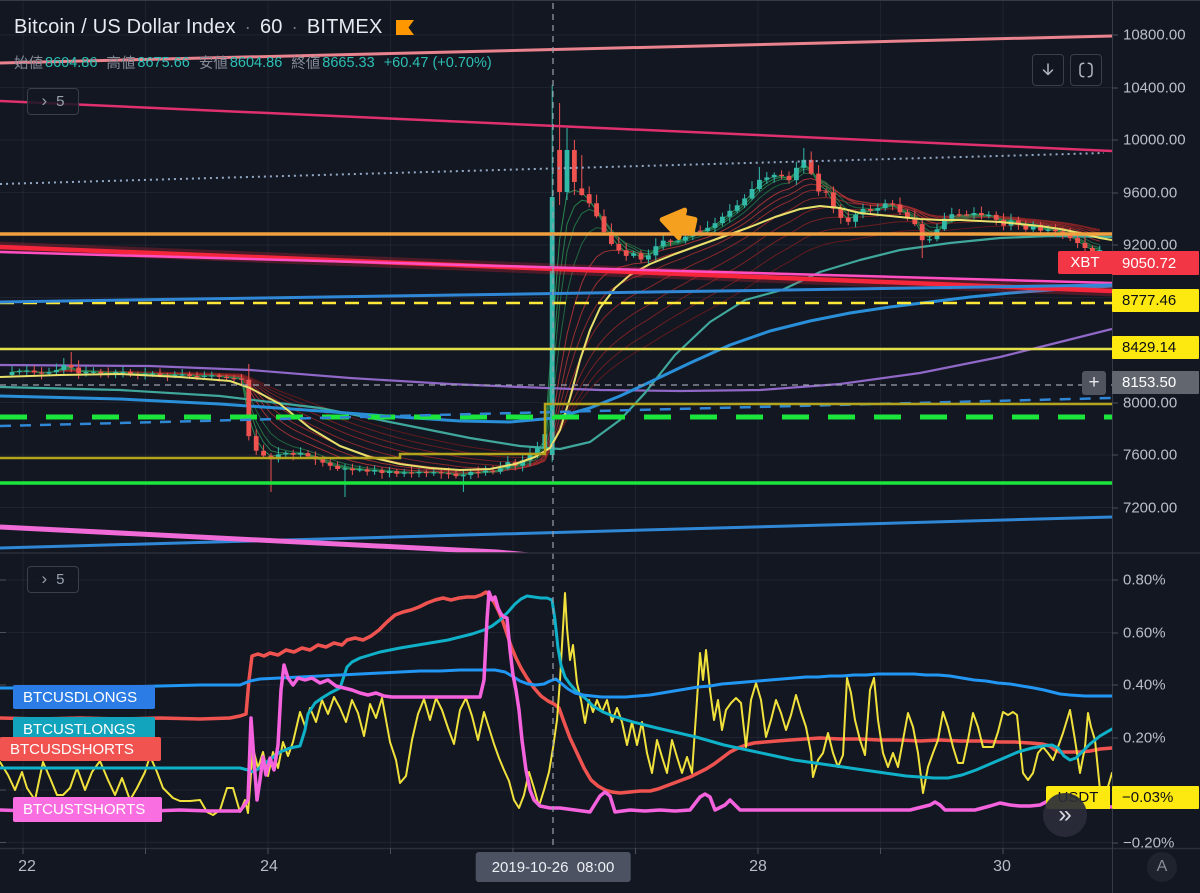 The image size is (1200, 893). I want to click on frame-brackets-icon, so click(1086, 70).